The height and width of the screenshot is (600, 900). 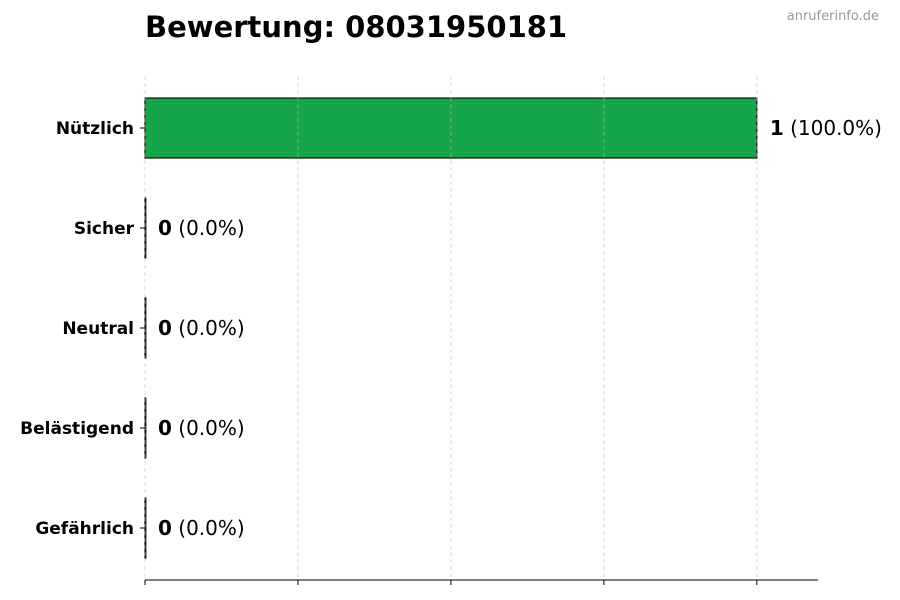 I want to click on watermark: anruferinfo.de, so click(x=832, y=16).